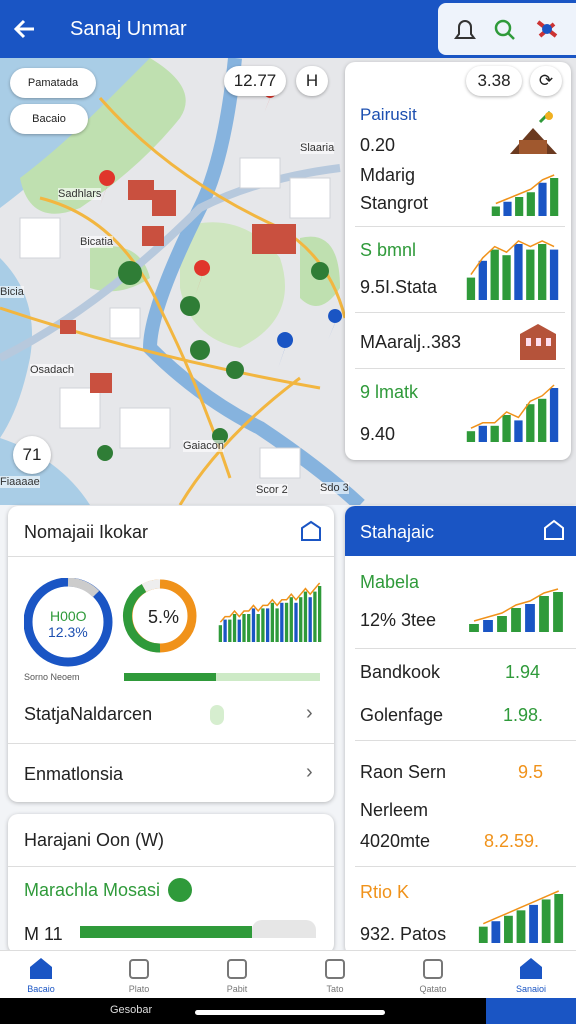  Describe the element at coordinates (237, 989) in the screenshot. I see `tab-label: Pabit` at that location.